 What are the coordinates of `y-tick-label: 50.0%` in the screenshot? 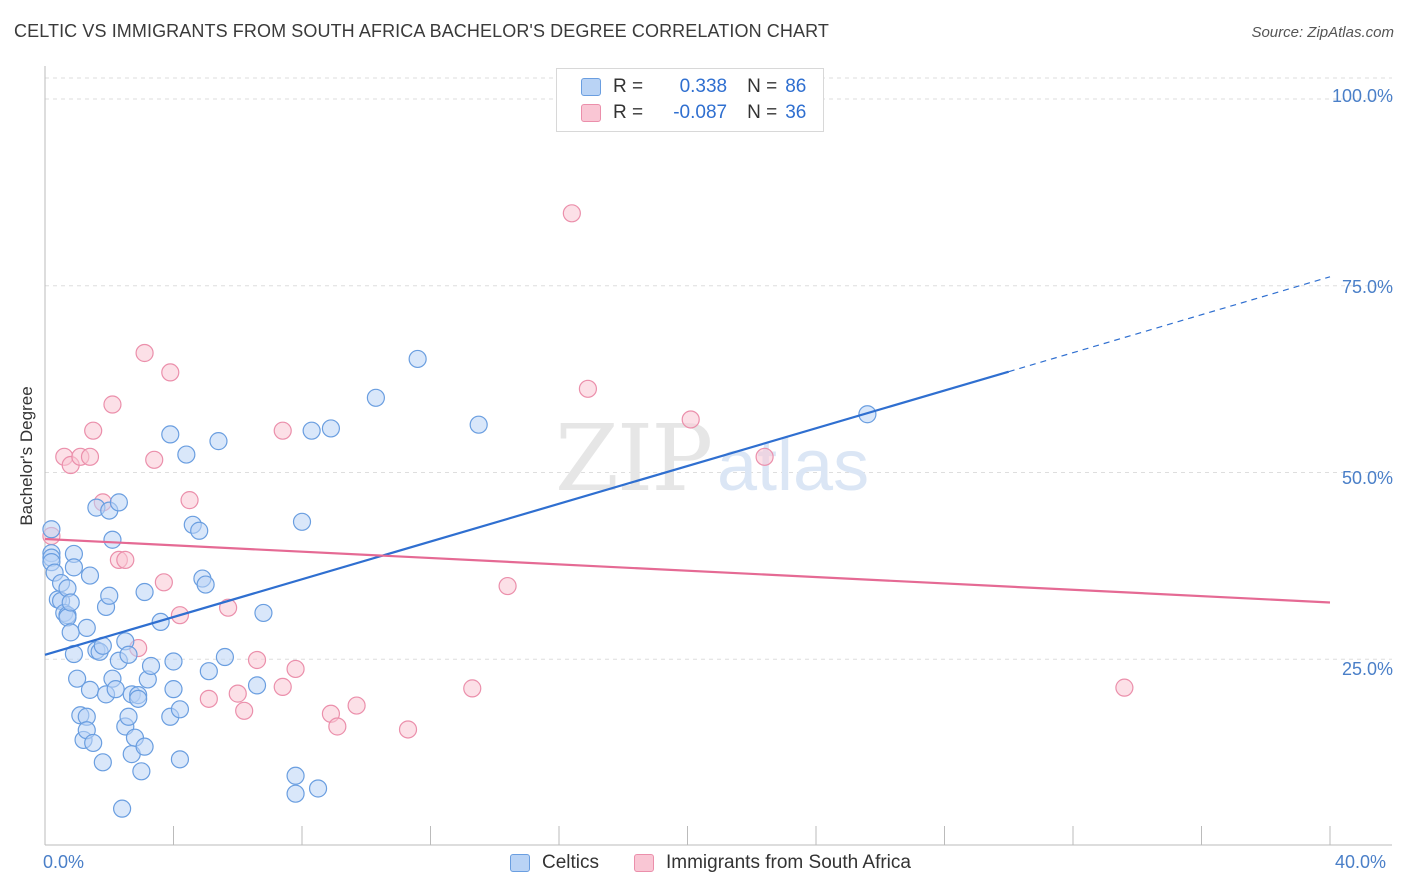 It's located at (1367, 478).